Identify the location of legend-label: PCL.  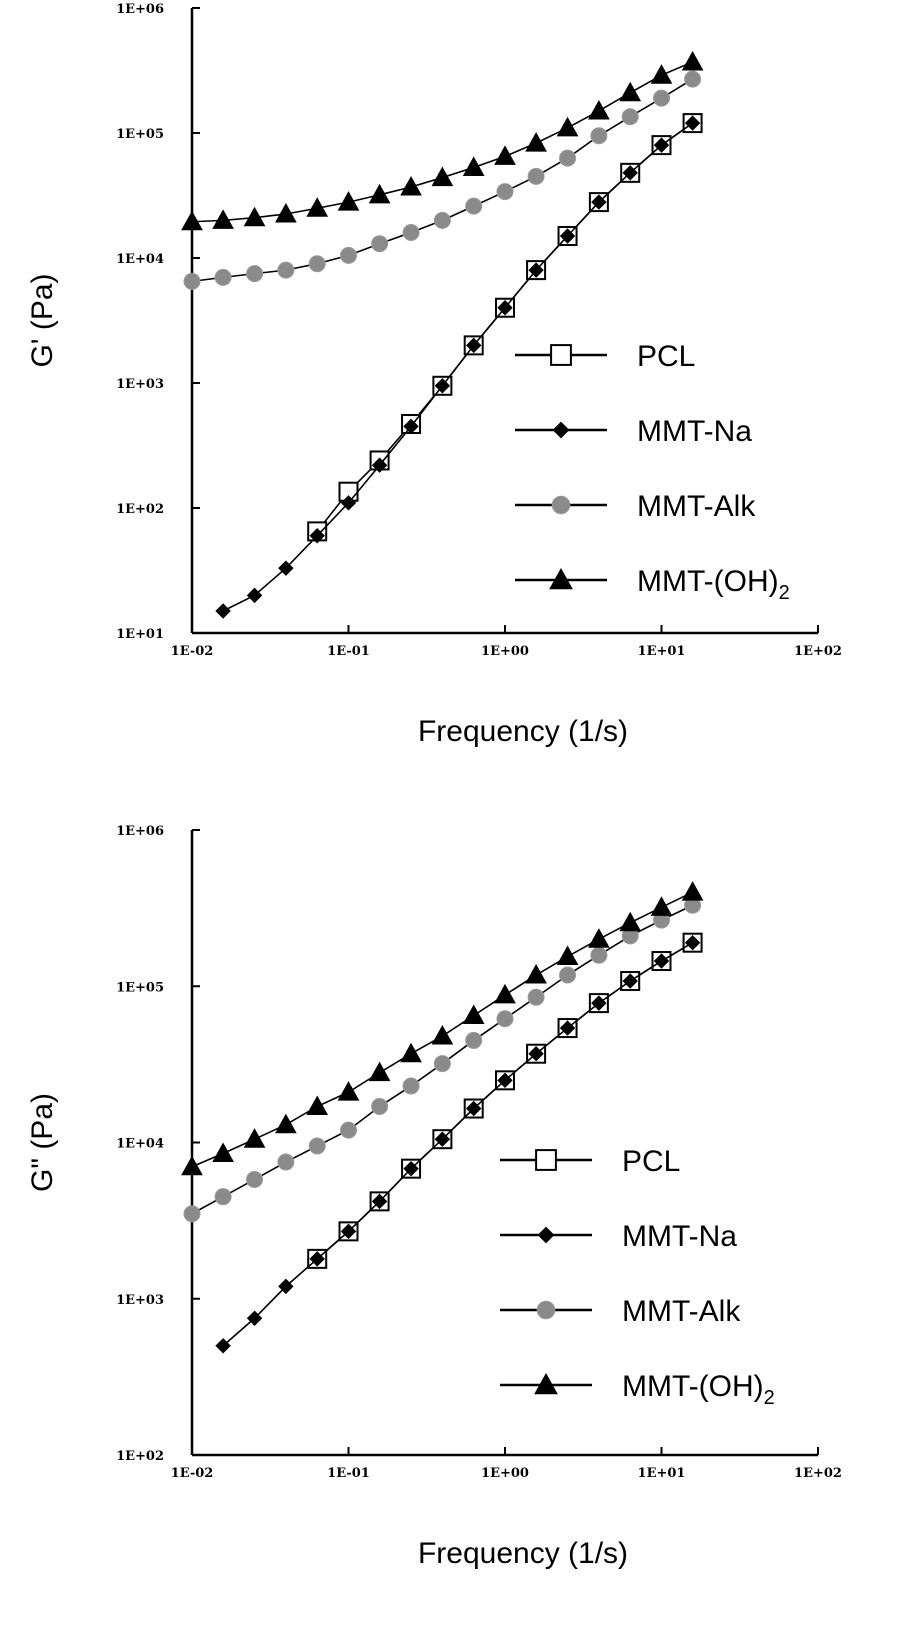
(666, 356).